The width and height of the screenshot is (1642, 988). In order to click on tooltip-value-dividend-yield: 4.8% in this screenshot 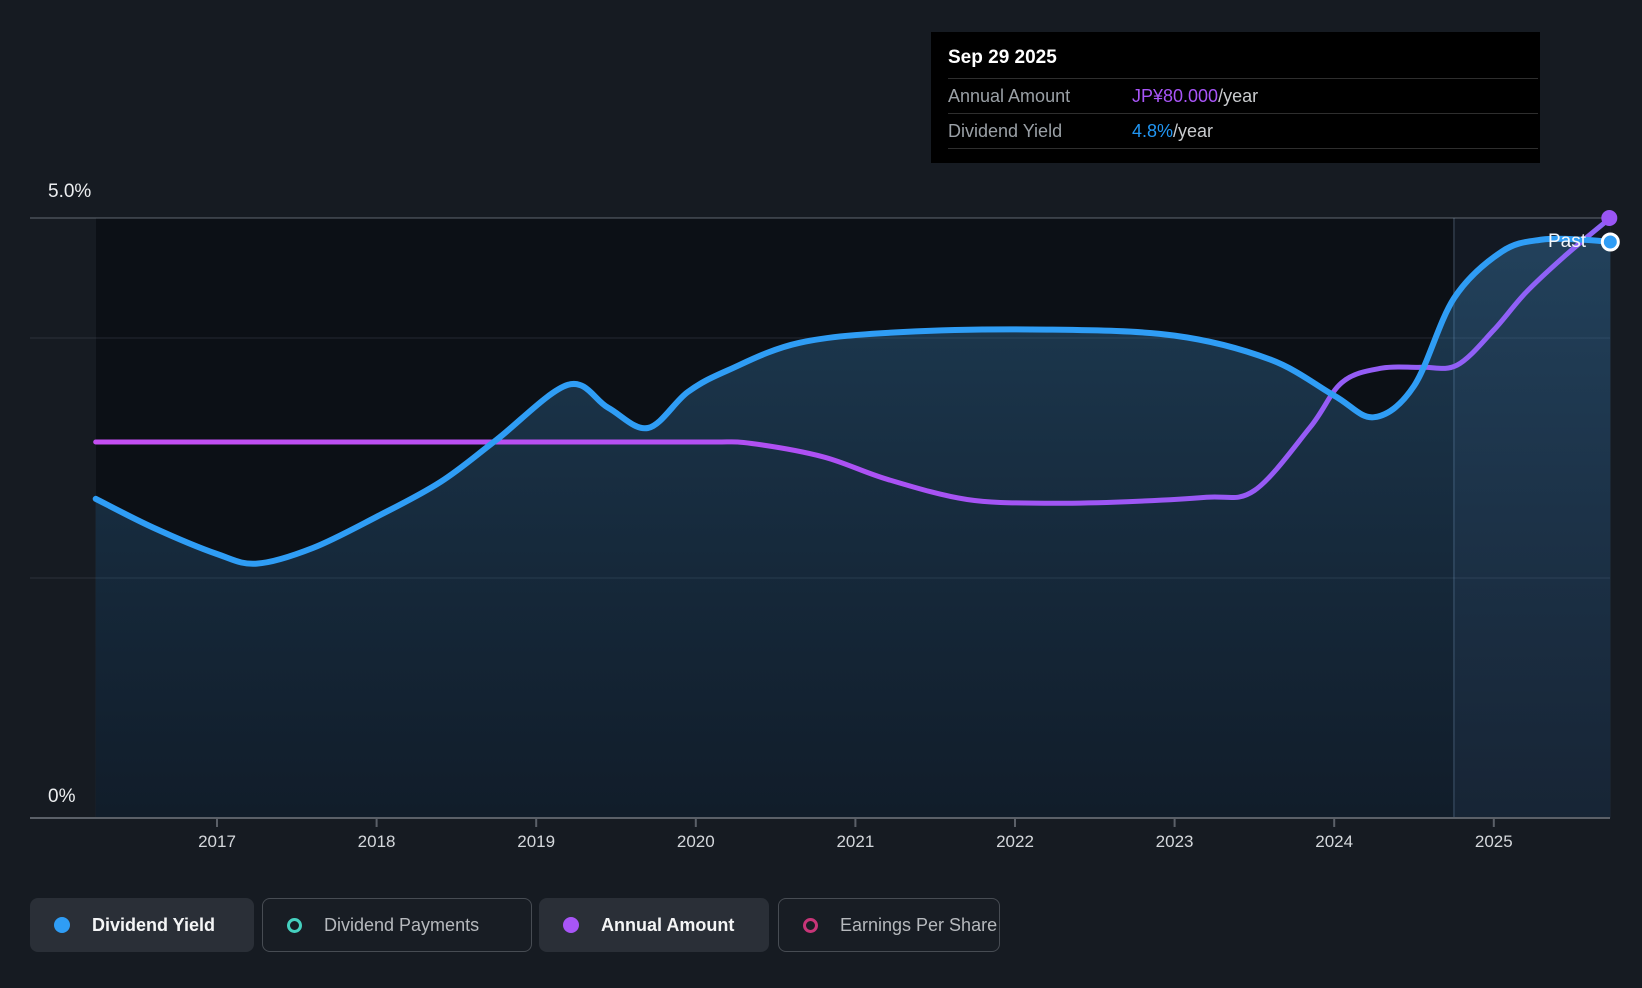, I will do `click(1153, 130)`.